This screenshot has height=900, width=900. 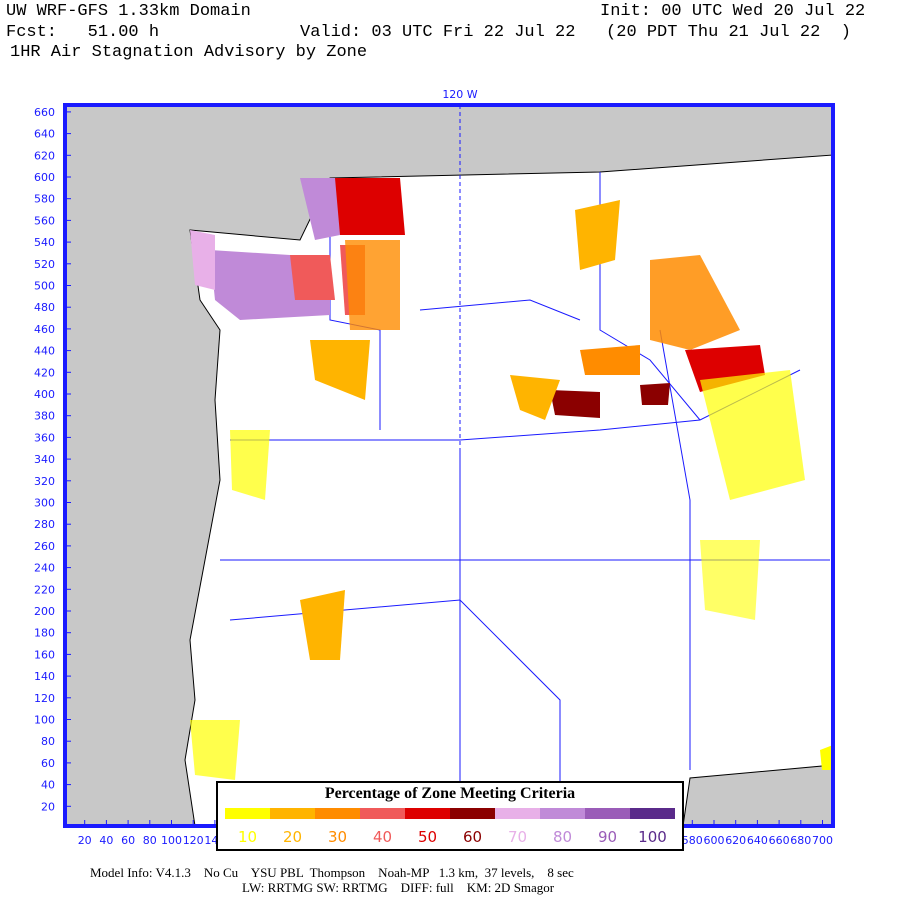 What do you see at coordinates (193, 840) in the screenshot?
I see `x-tick-label: 120` at bounding box center [193, 840].